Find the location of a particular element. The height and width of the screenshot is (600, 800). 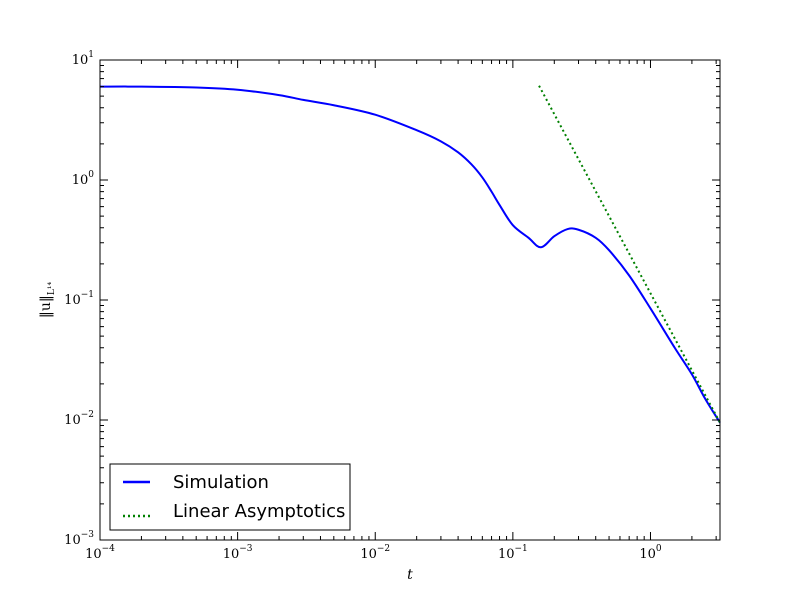

x-tick-label: 10⁰ is located at coordinates (650, 553).